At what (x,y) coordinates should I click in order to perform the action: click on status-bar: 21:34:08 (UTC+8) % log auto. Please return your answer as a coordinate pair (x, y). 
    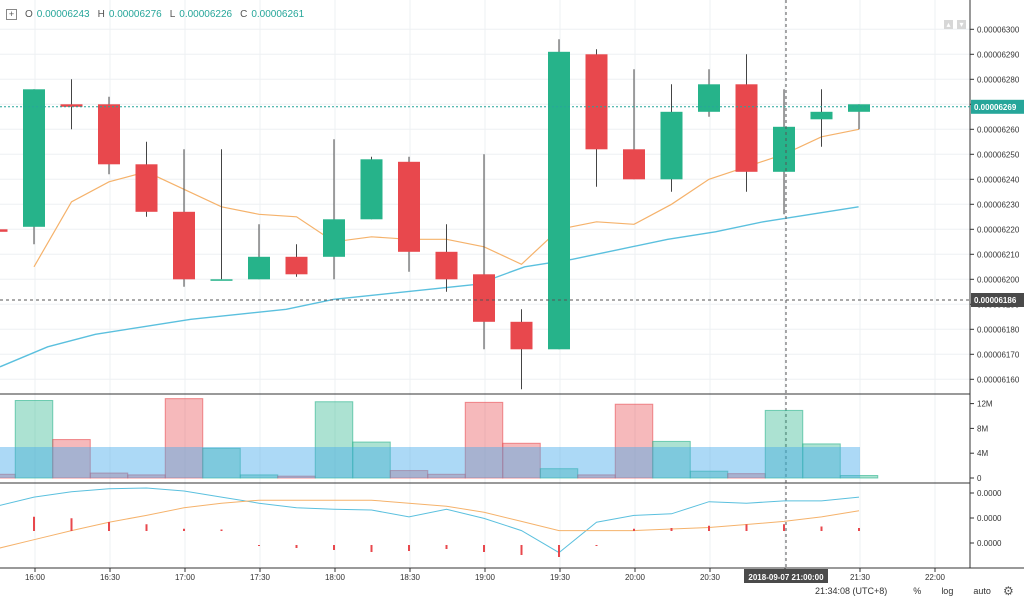
    Looking at the image, I should click on (903, 591).